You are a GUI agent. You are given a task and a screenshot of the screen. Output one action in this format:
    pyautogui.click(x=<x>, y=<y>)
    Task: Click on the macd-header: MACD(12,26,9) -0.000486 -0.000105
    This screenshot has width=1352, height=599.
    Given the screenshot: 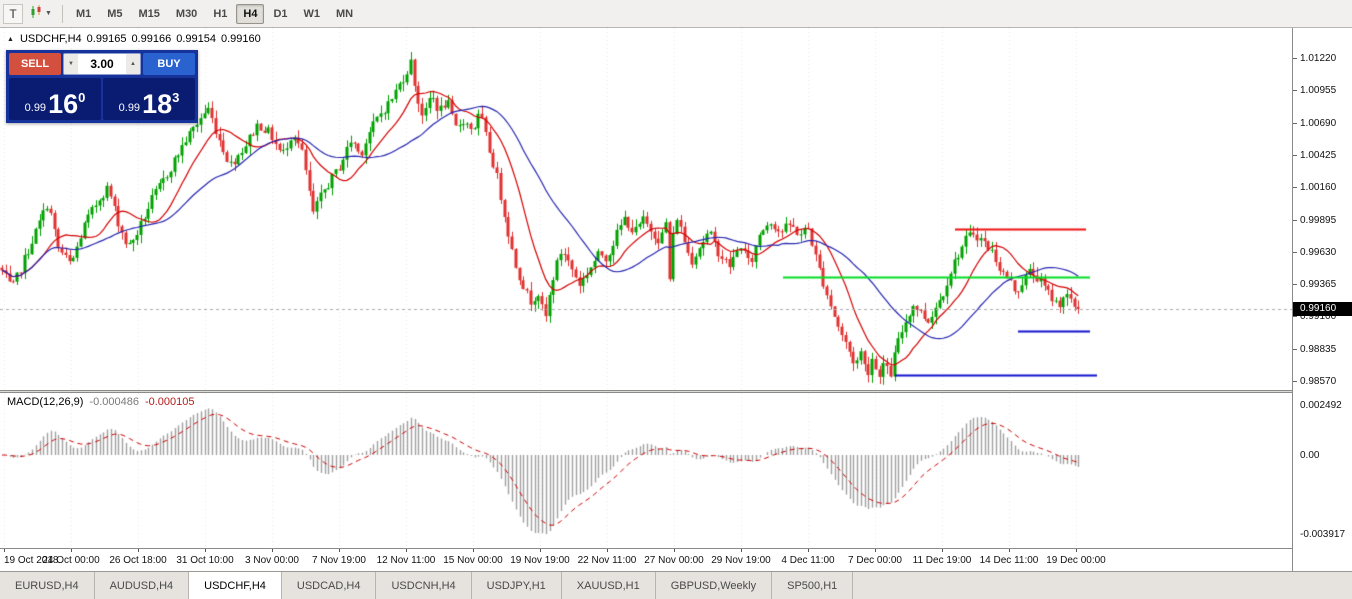 What is the action you would take?
    pyautogui.click(x=101, y=402)
    